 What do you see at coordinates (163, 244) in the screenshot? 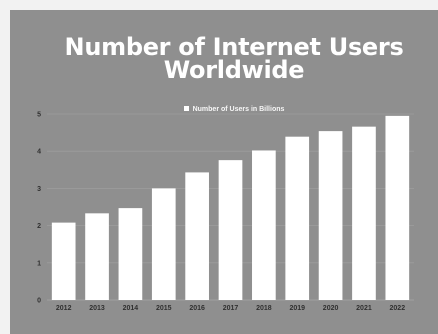
I see `bar-2015` at bounding box center [163, 244].